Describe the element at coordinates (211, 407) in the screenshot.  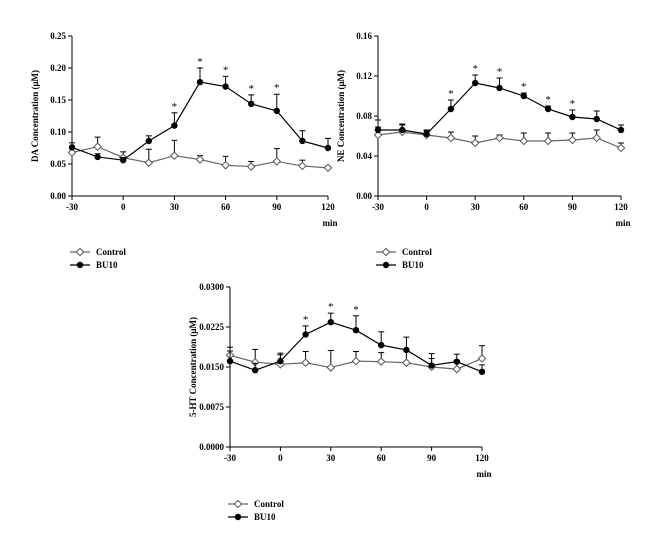
I see `y-tick-label: 0.0075` at that location.